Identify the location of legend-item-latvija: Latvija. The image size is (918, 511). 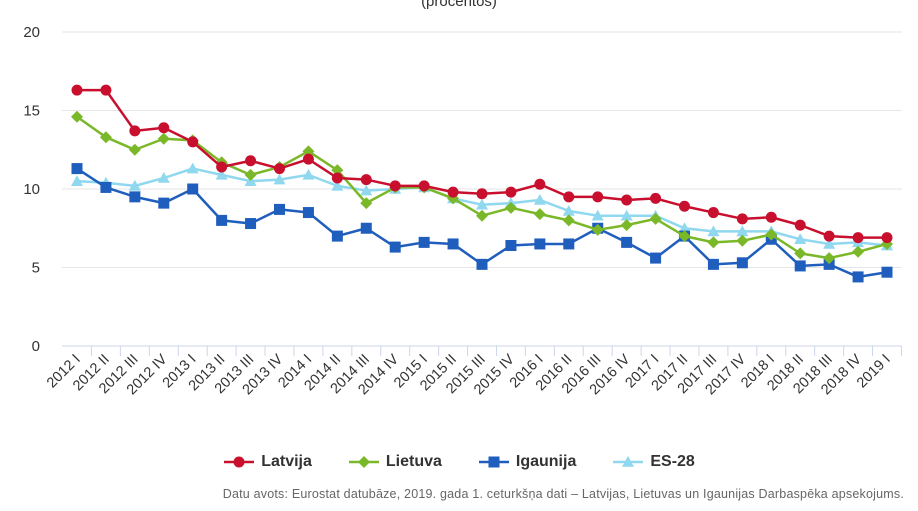
(267, 462).